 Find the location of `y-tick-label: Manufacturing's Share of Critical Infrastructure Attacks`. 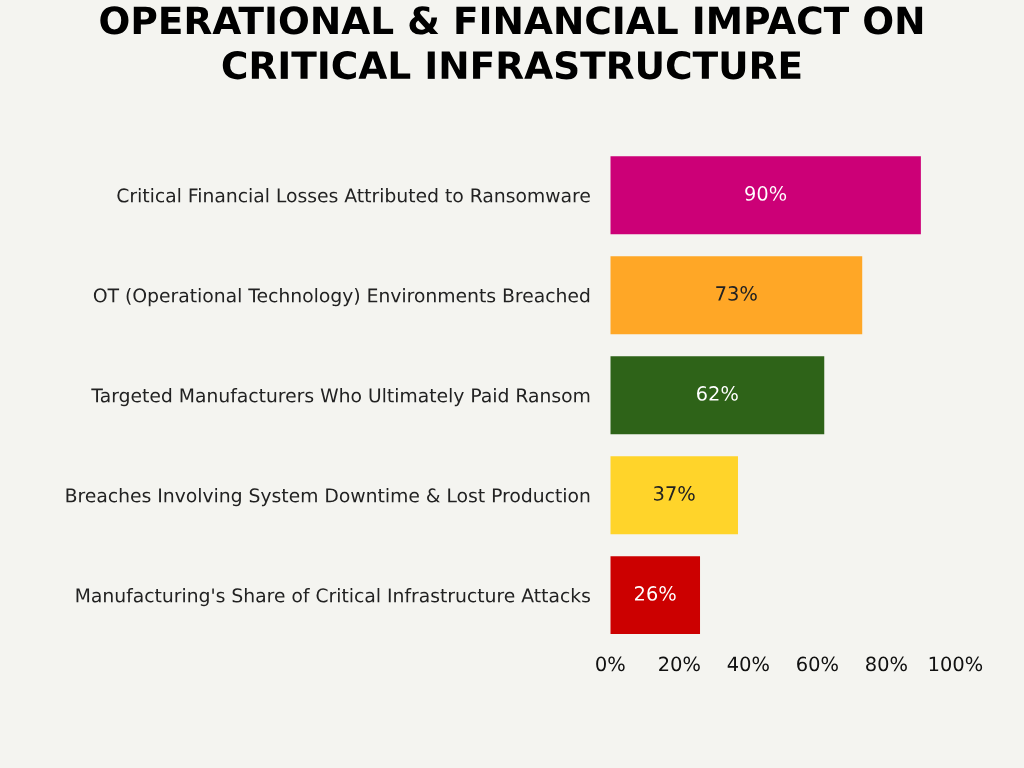

y-tick-label: Manufacturing's Share of Critical Infrastructure Attacks is located at coordinates (333, 597).